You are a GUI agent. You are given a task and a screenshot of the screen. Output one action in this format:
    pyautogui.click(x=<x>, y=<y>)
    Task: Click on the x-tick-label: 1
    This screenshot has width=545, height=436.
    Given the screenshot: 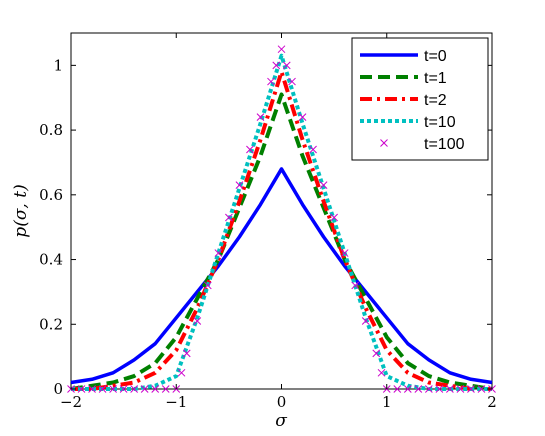 What is the action you would take?
    pyautogui.click(x=387, y=402)
    